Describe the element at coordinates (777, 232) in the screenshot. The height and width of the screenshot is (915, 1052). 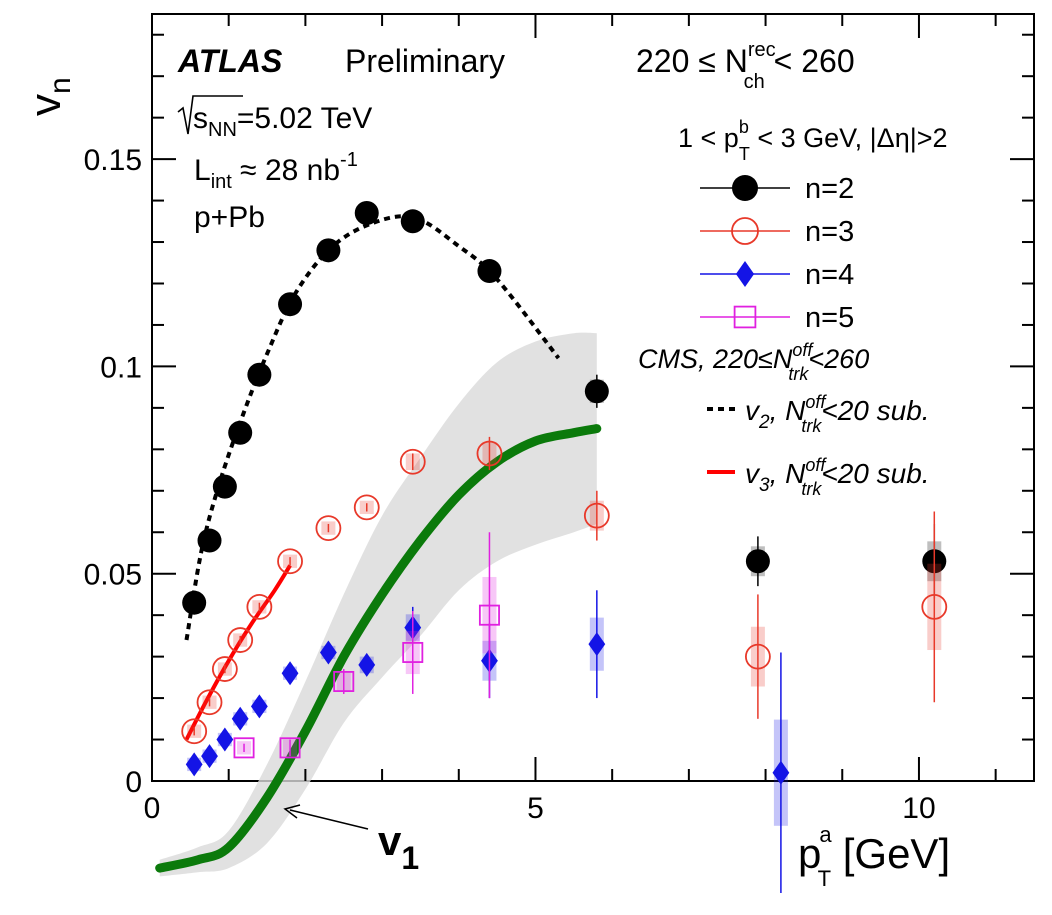
I see `legend-entry-n=3: n=3` at that location.